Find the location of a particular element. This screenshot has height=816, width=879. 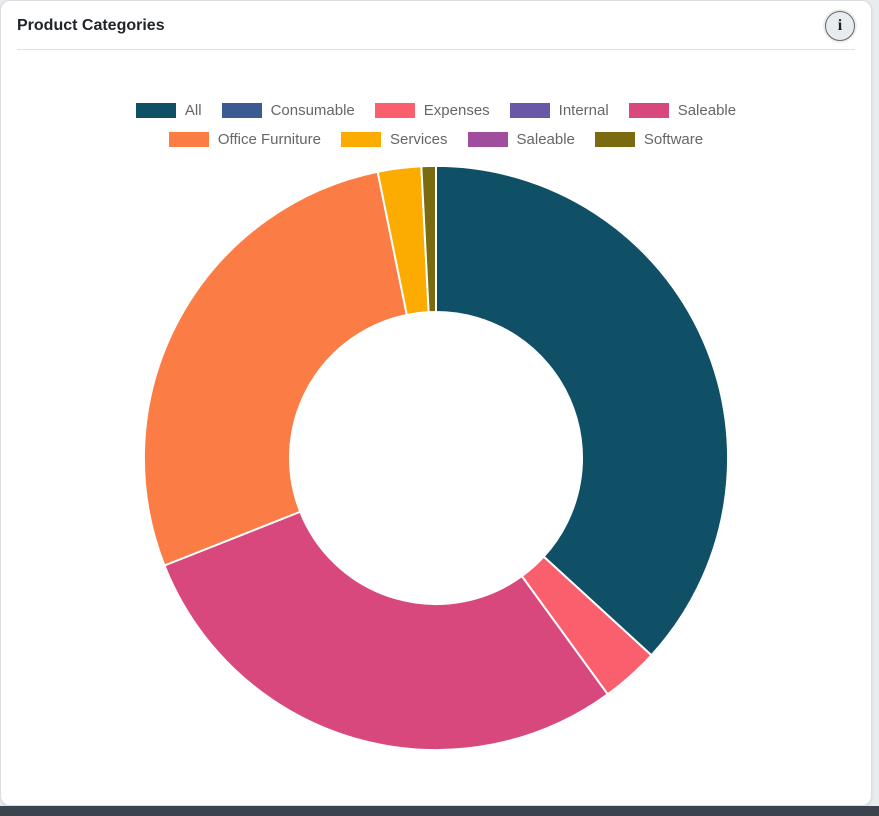

legend-row: All Consumable Expenses Internal Saleable is located at coordinates (436, 110).